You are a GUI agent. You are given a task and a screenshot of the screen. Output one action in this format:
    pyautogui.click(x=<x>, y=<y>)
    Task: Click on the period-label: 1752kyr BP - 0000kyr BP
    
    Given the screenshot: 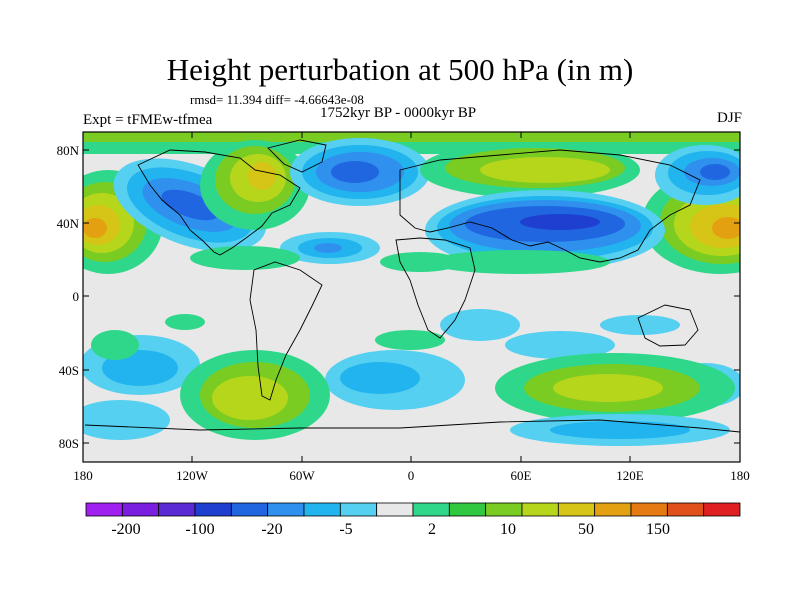 What is the action you would take?
    pyautogui.click(x=398, y=113)
    